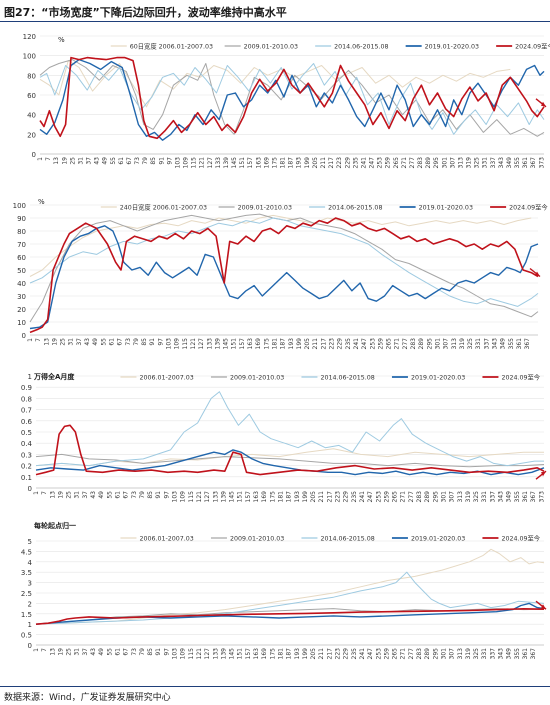 The image size is (550, 705). Describe the element at coordinates (41, 202) in the screenshot. I see `y-unit-label: %` at that location.